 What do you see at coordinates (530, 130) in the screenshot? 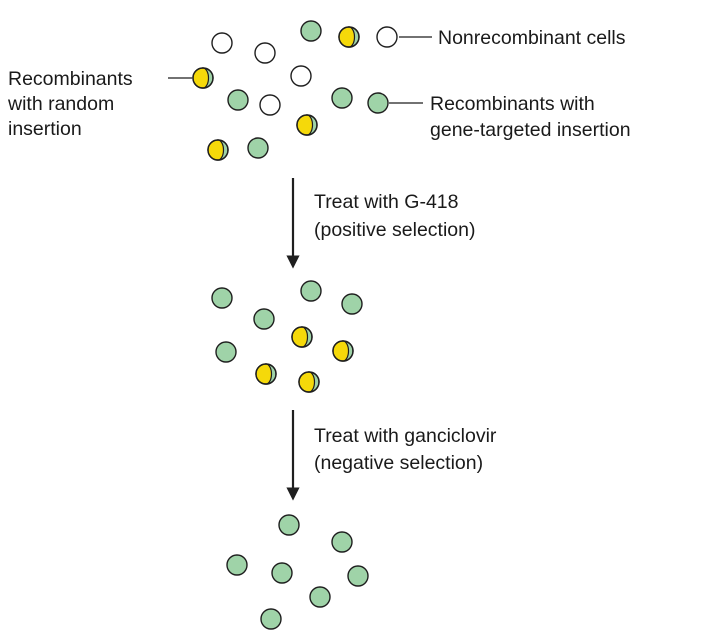
I see `label-targeted-line2: gene-targeted insertion` at bounding box center [530, 130].